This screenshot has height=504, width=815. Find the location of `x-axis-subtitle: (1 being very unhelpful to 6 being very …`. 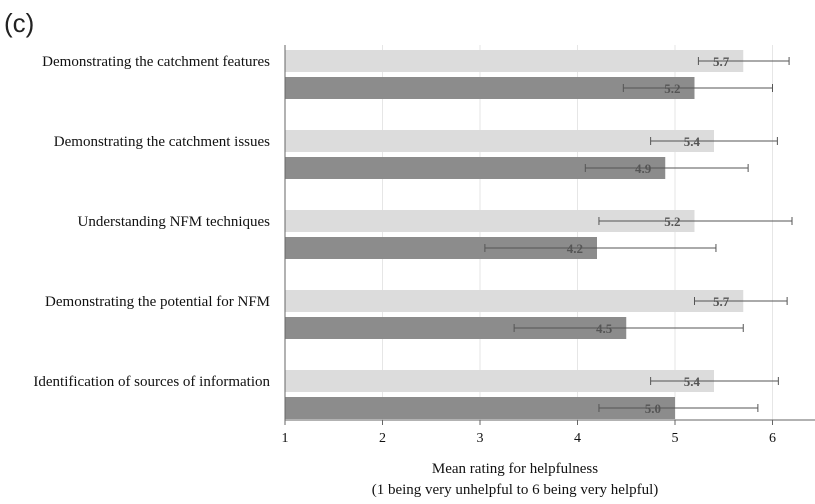

x-axis-subtitle: (1 being very unhelpful to 6 being very … is located at coordinates (515, 490).